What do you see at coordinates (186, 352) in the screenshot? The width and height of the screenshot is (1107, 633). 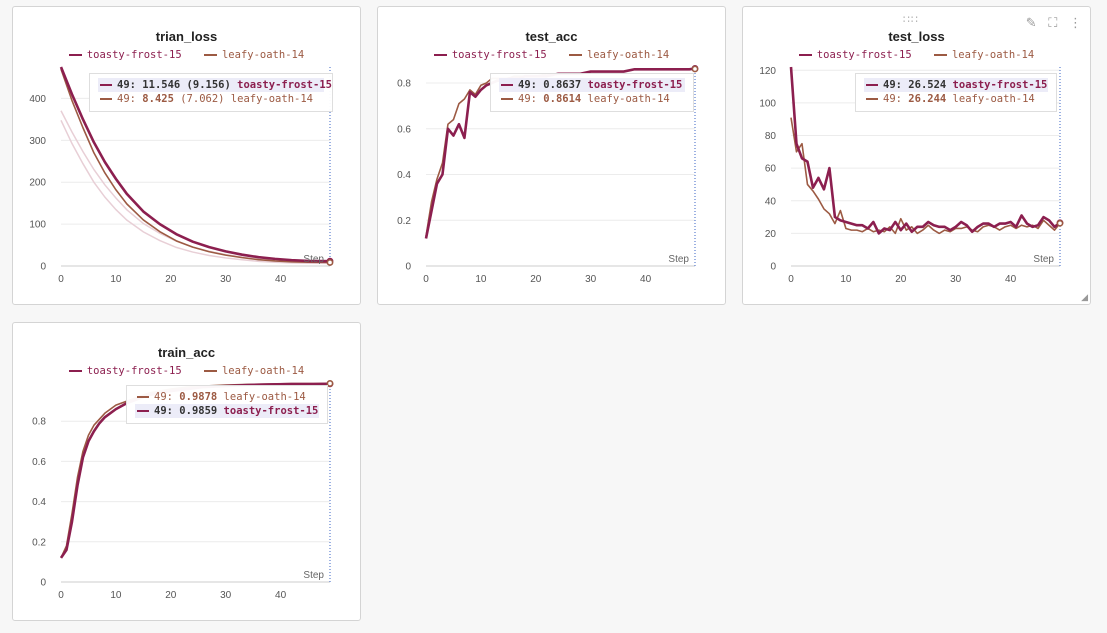 I see `chart-title: train_acc` at bounding box center [186, 352].